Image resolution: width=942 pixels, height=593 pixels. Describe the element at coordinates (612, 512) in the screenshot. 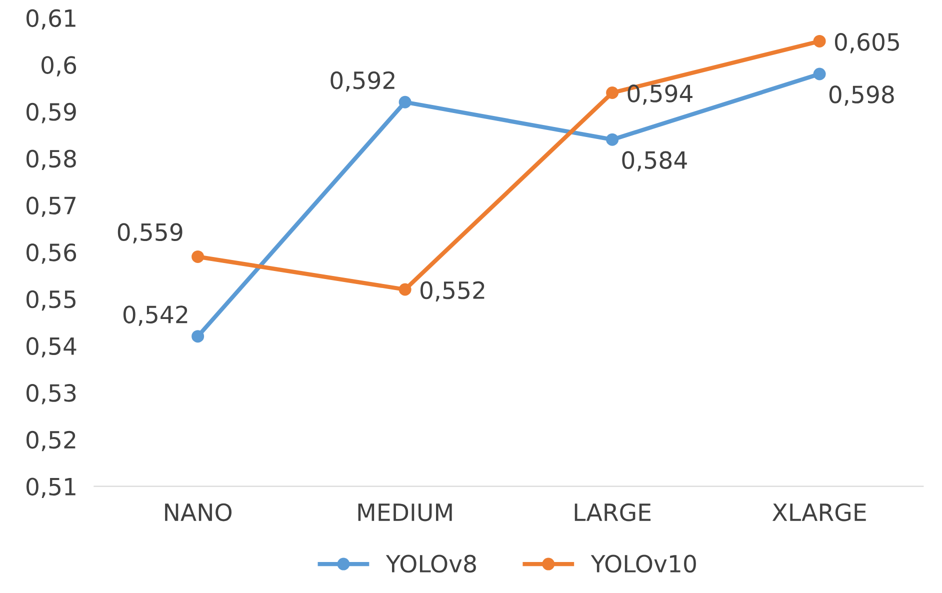

I see `x-tick-label: LARGE` at that location.